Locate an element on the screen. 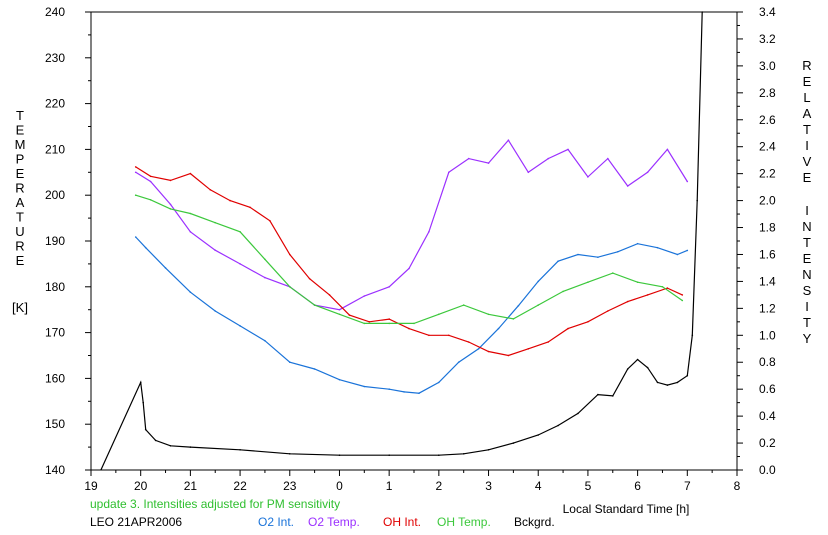 This screenshot has width=828, height=535. y-left-tick-label: 160 is located at coordinates (55, 378).